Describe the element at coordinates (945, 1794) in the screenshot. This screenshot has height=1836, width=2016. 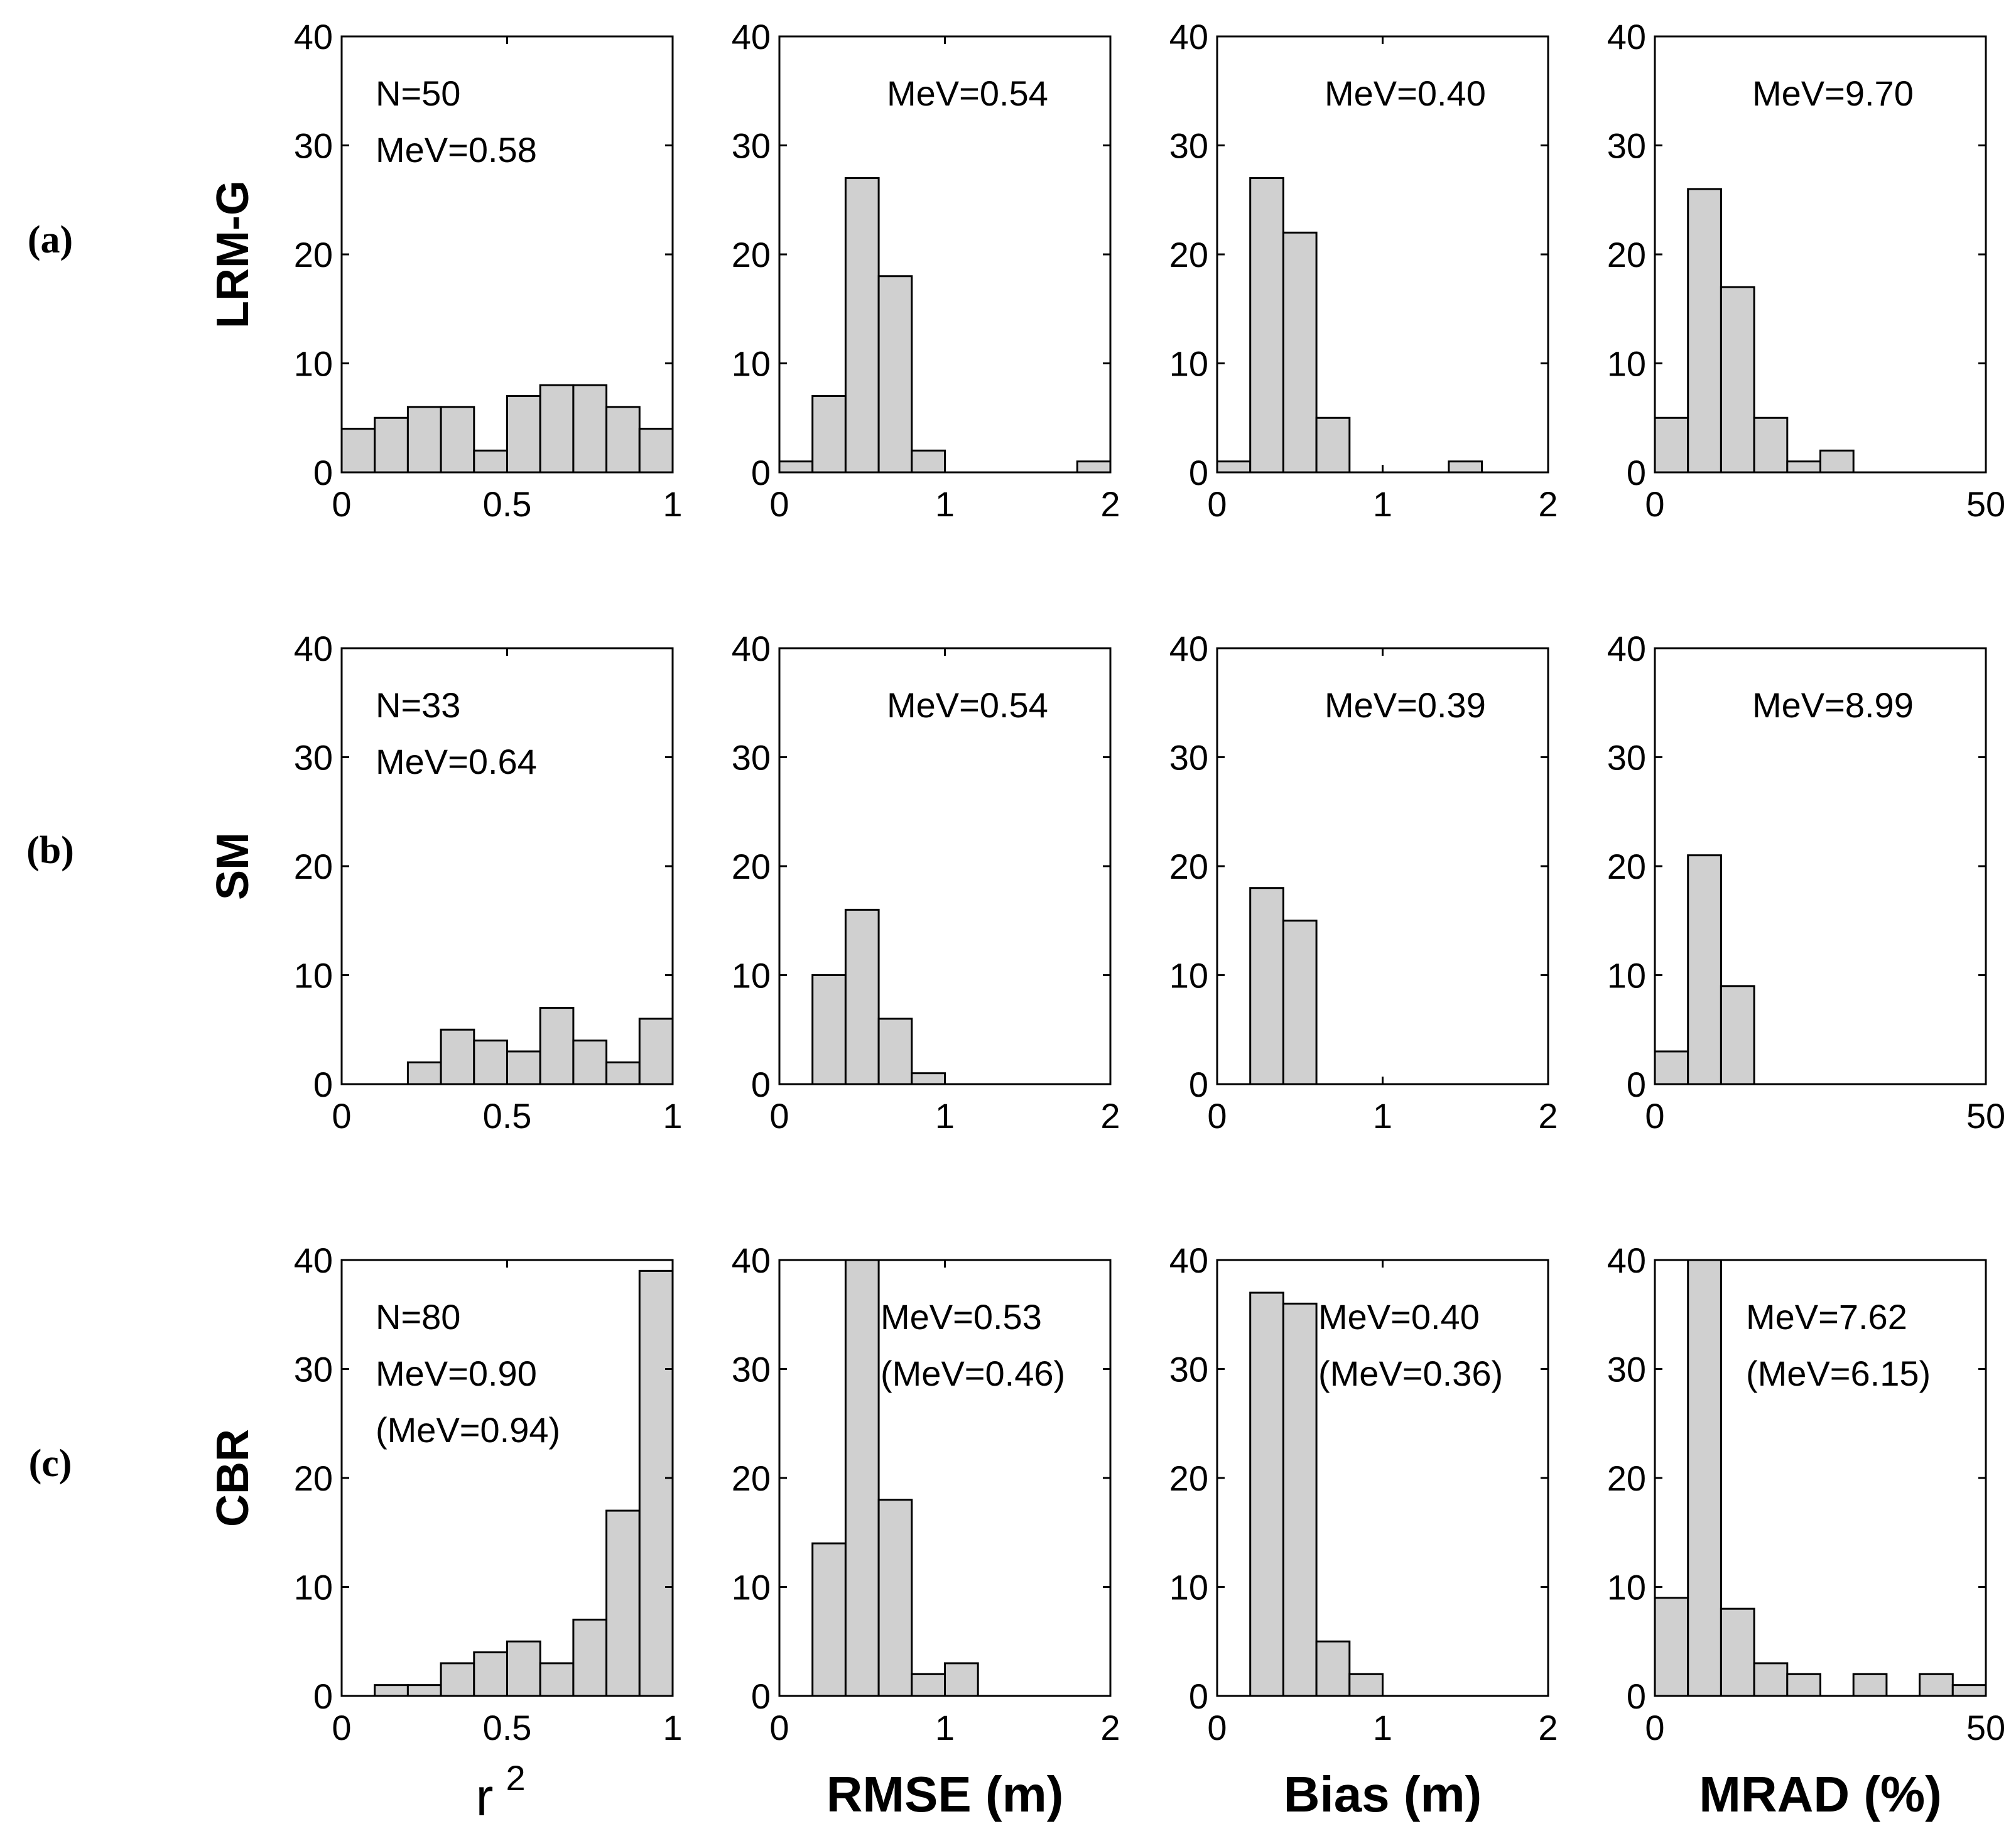
I see `x-axis-title: RMSE (m)` at that location.